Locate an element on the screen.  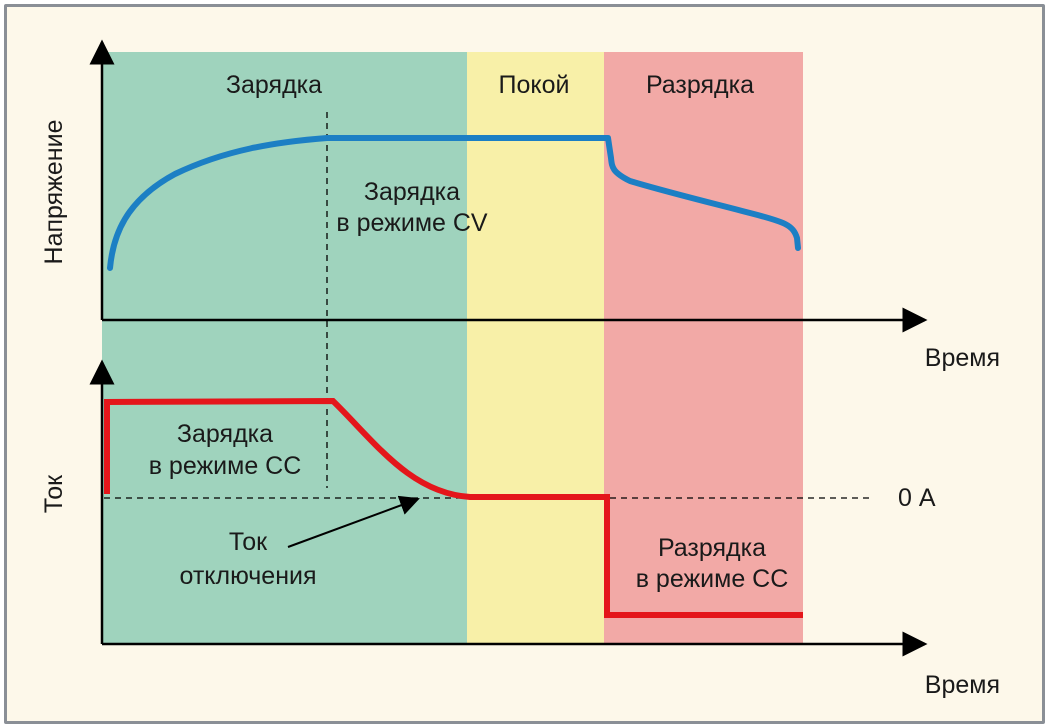
cutoff-current-label-line1: Ток is located at coordinates (248, 542).